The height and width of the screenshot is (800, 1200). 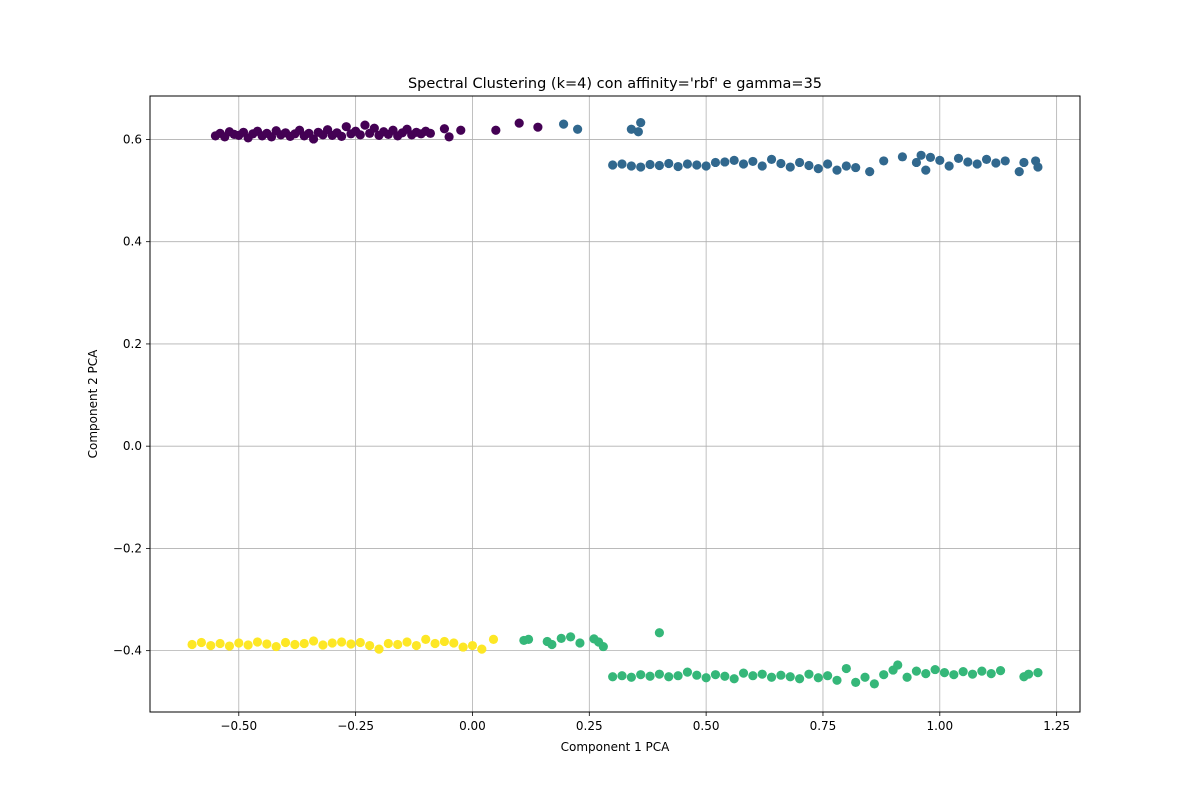 What do you see at coordinates (132, 242) in the screenshot?
I see `y-tick-label: 0.4` at bounding box center [132, 242].